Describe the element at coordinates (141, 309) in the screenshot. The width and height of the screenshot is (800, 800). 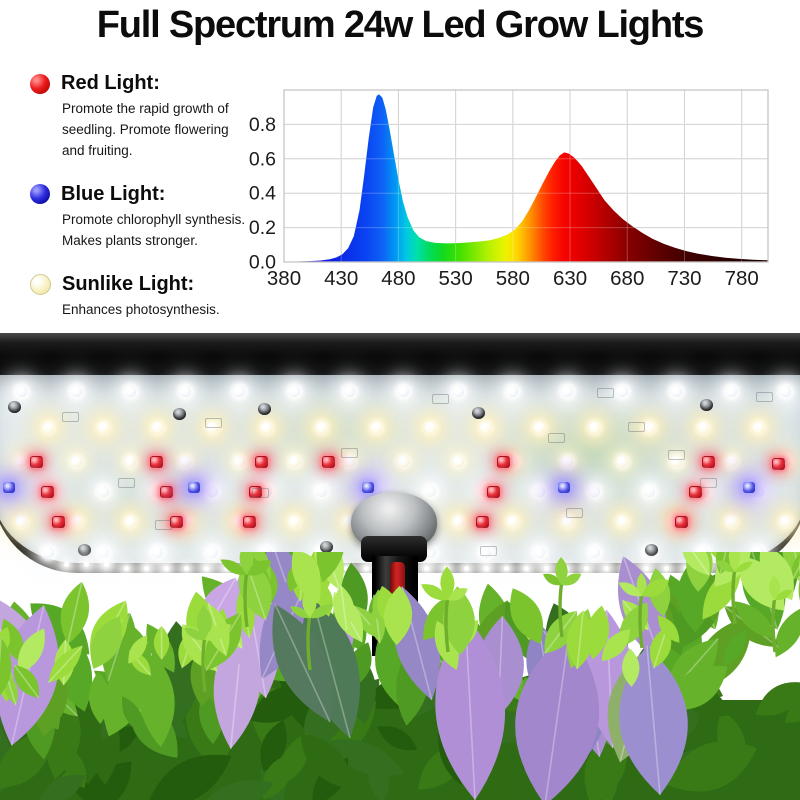
I see `legend-description: Enhances photosynthesis.` at that location.